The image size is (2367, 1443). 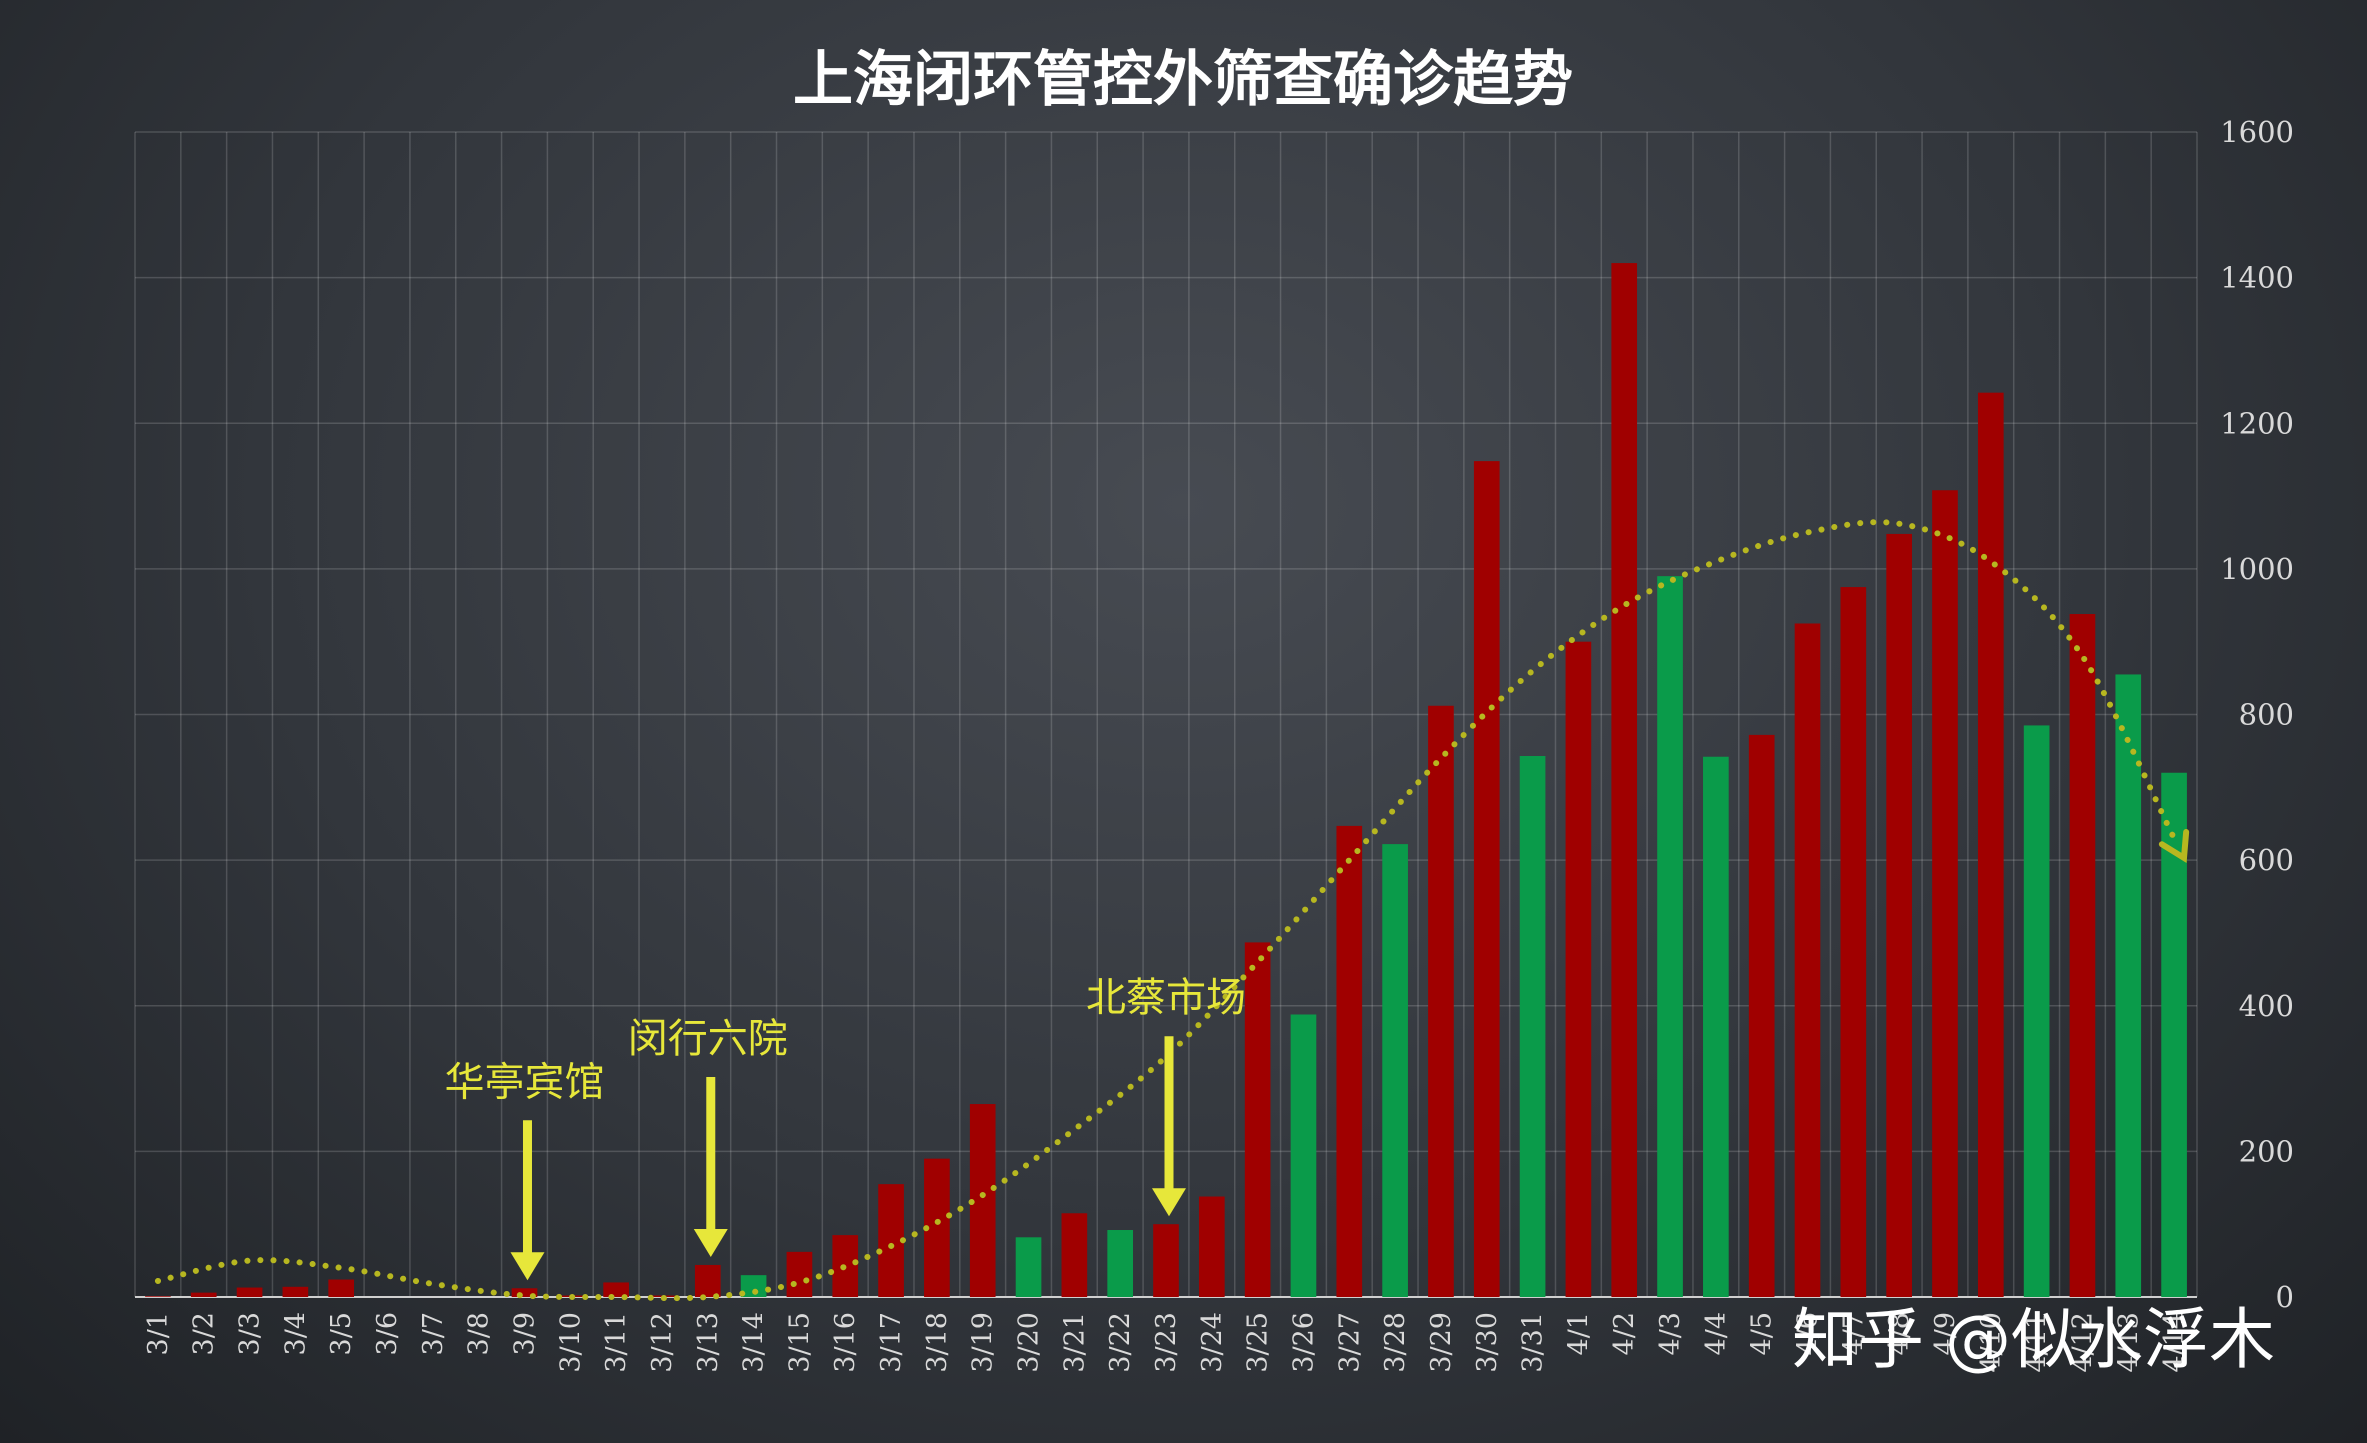 I want to click on y-tick-labels: 0 200 400 600 800 1000 1200 1400 1600, so click(x=2257, y=714).